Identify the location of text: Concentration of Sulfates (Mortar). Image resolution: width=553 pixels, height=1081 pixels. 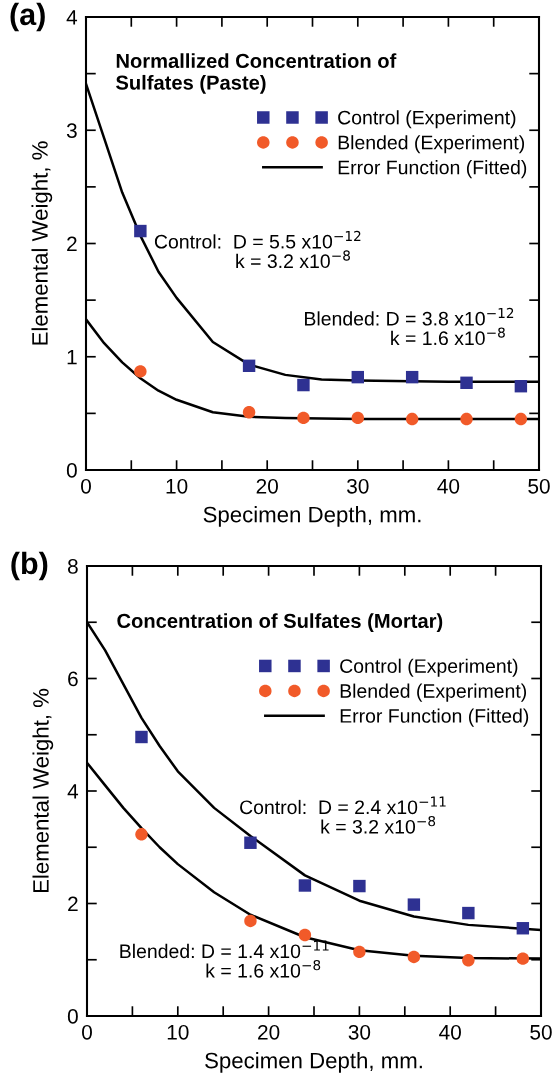
(280, 623).